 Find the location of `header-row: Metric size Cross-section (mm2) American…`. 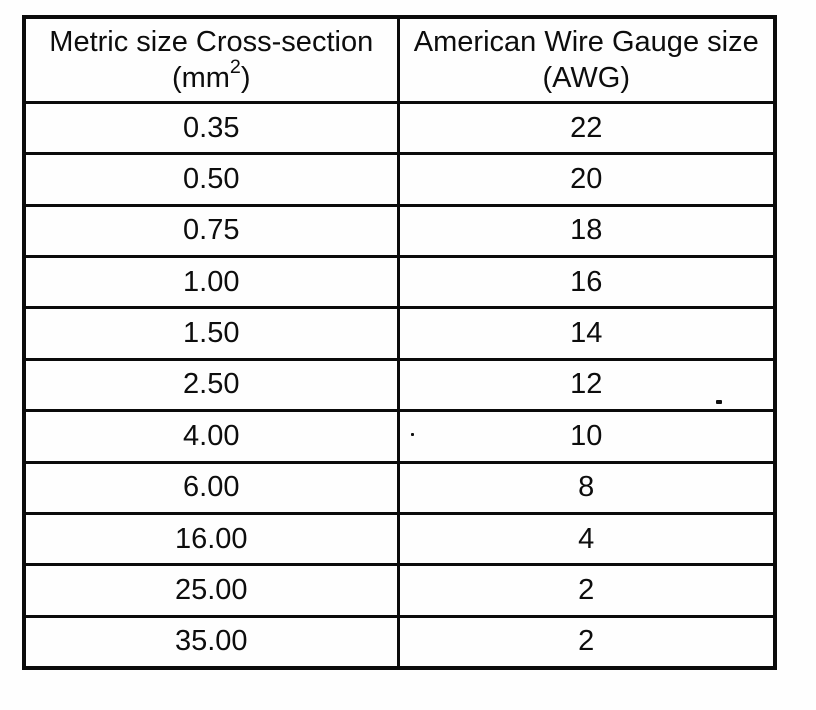

header-row: Metric size Cross-section (mm2) American… is located at coordinates (399, 60).